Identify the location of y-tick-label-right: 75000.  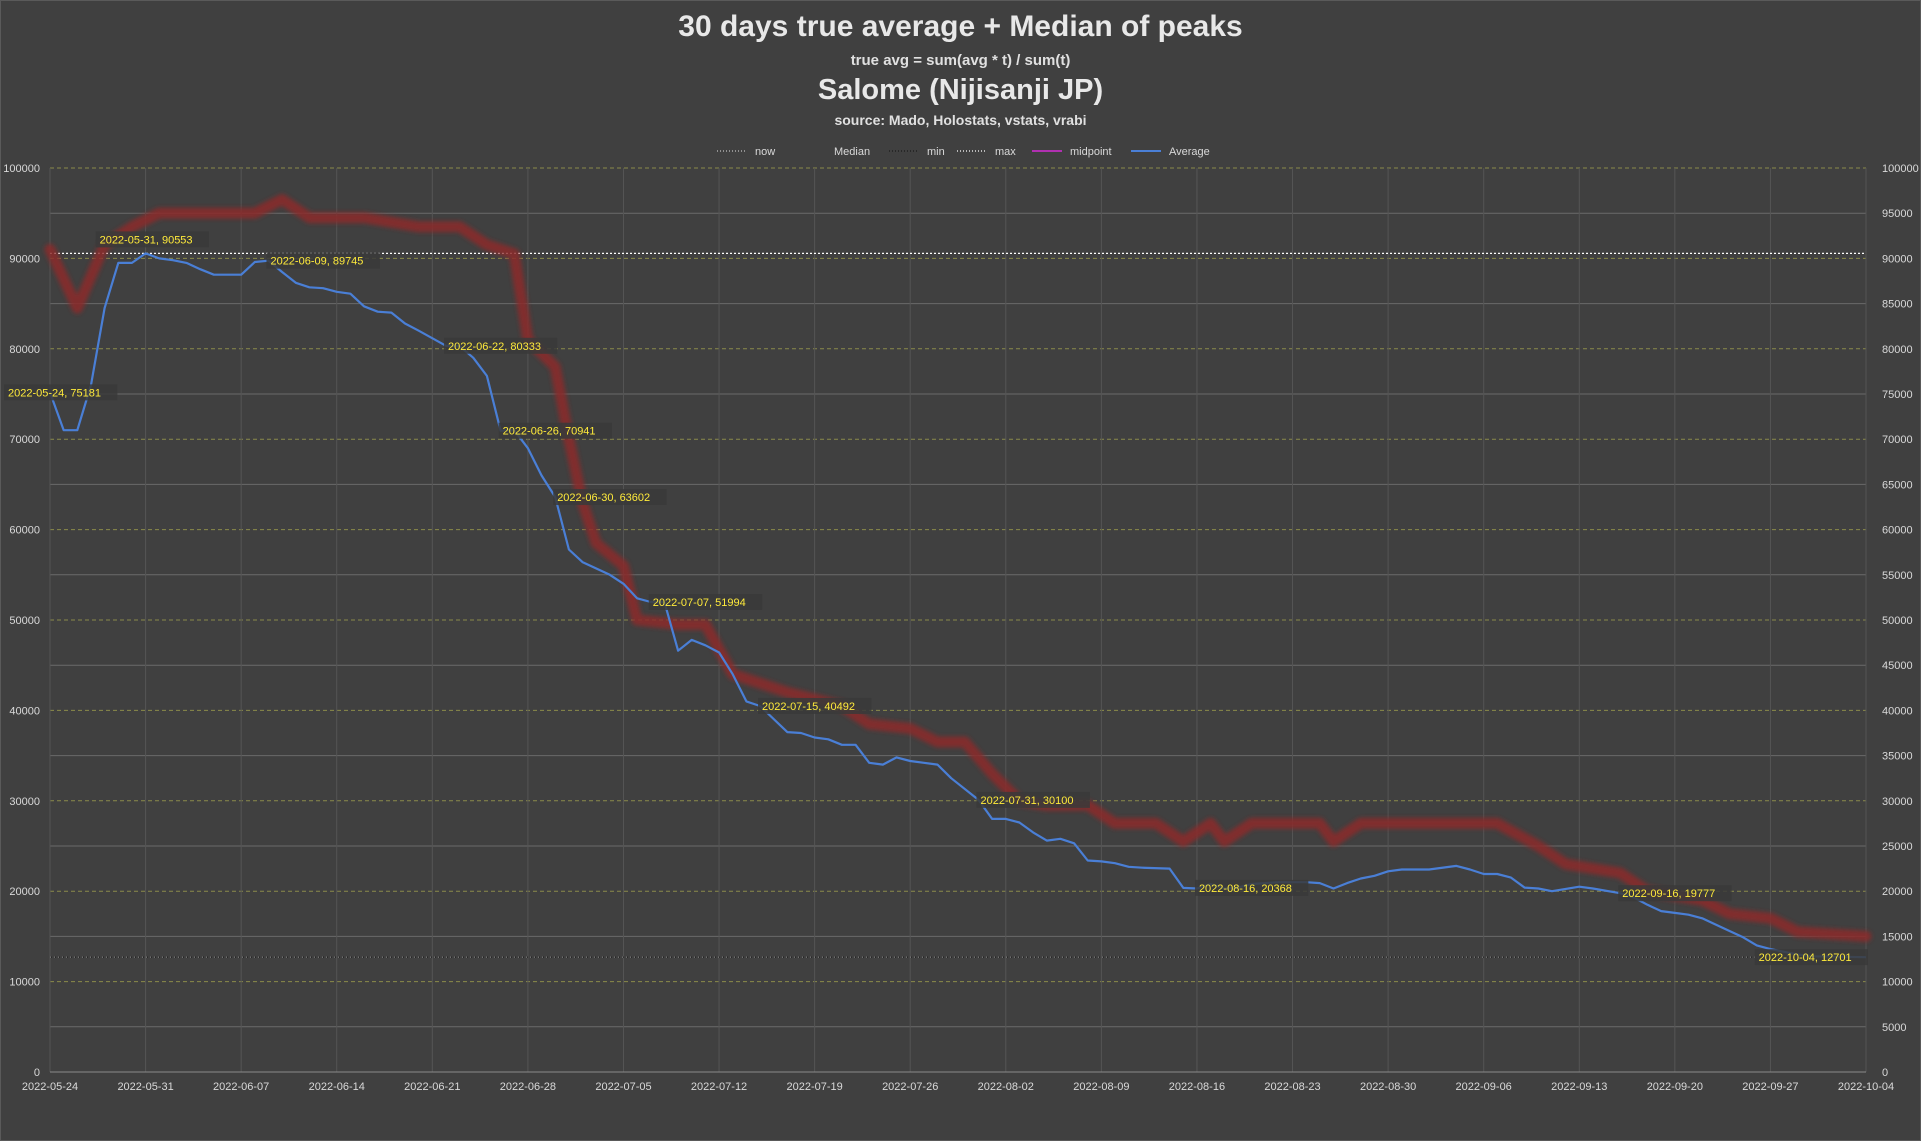
(1897, 395).